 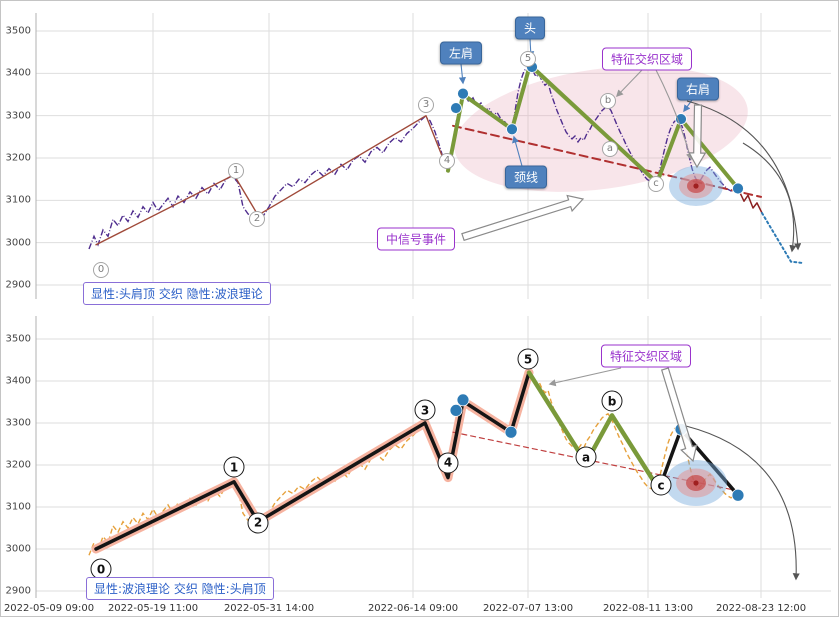 What do you see at coordinates (761, 608) in the screenshot?
I see `x-axis-tick: 2022-08-23 12:00` at bounding box center [761, 608].